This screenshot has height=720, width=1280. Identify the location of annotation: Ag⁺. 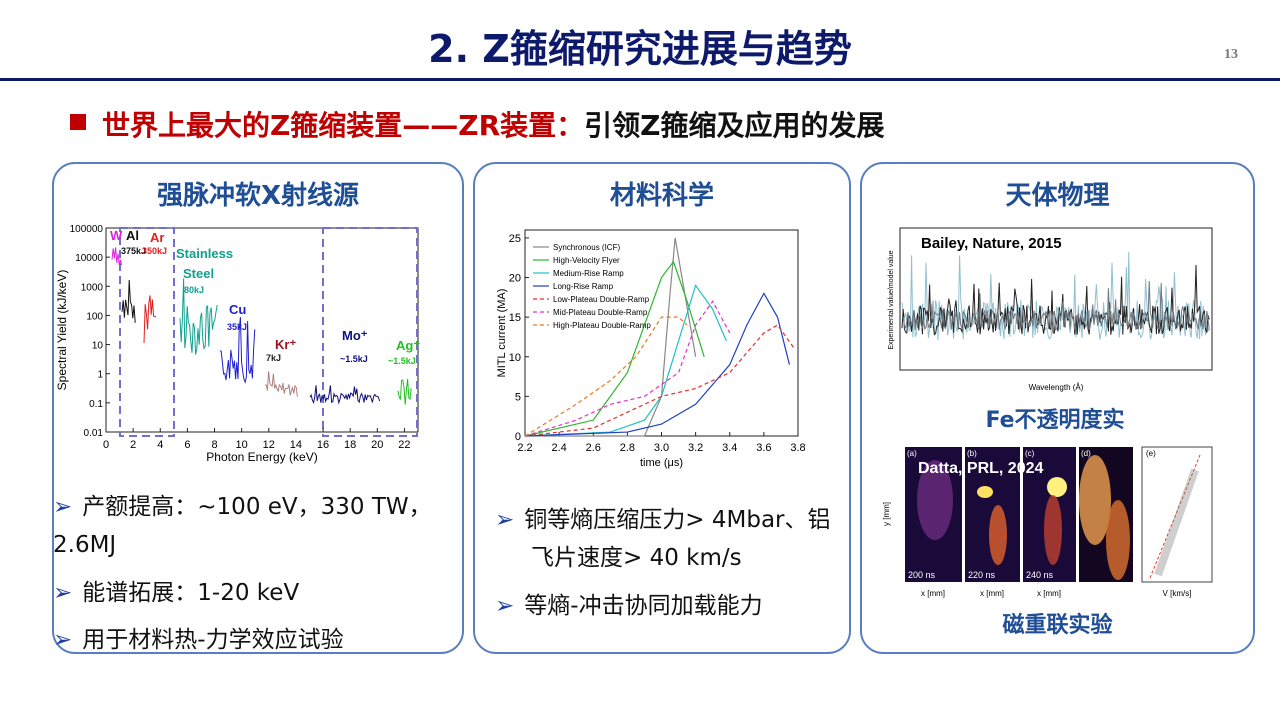
(408, 345).